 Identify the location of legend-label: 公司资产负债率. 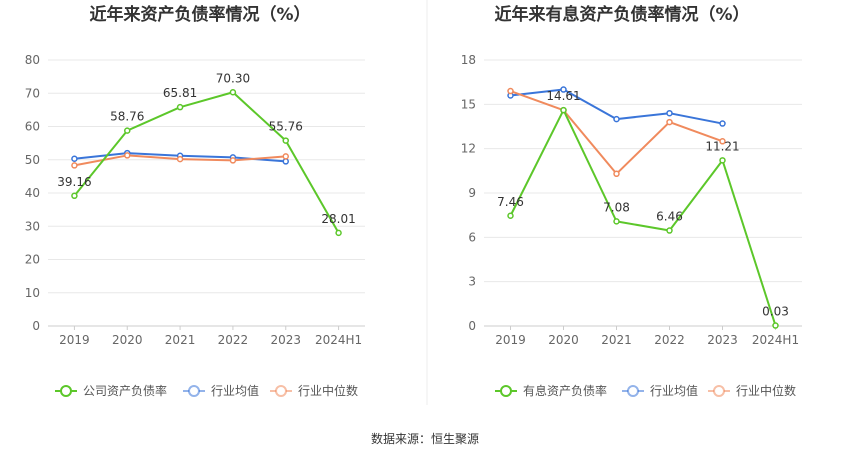
(125, 390).